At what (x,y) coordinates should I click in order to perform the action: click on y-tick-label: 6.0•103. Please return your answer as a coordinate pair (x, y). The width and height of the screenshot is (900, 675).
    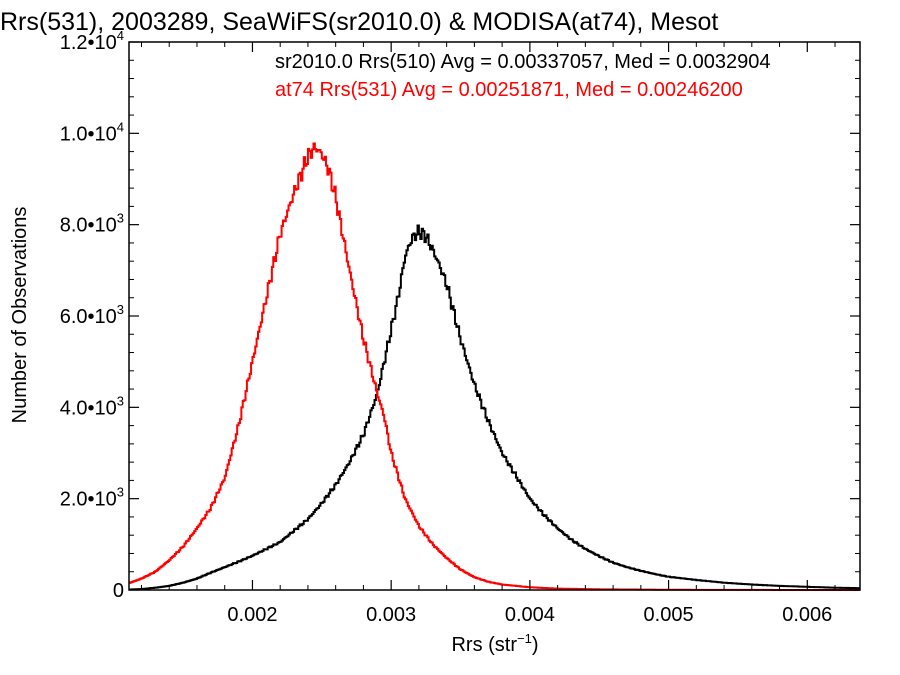
    Looking at the image, I should click on (92, 315).